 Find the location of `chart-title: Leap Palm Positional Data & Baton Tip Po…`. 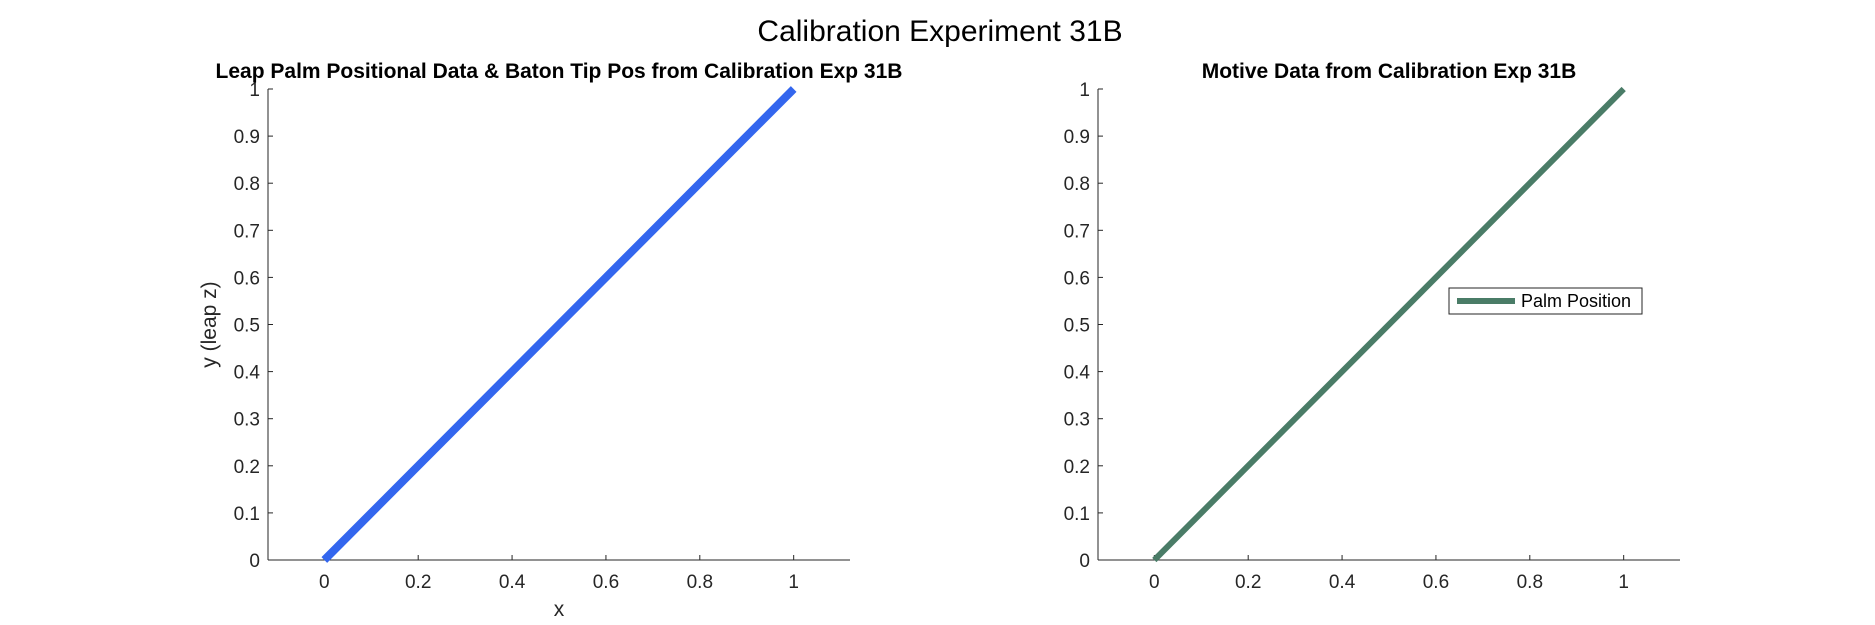

chart-title: Leap Palm Positional Data & Baton Tip Po… is located at coordinates (559, 71).